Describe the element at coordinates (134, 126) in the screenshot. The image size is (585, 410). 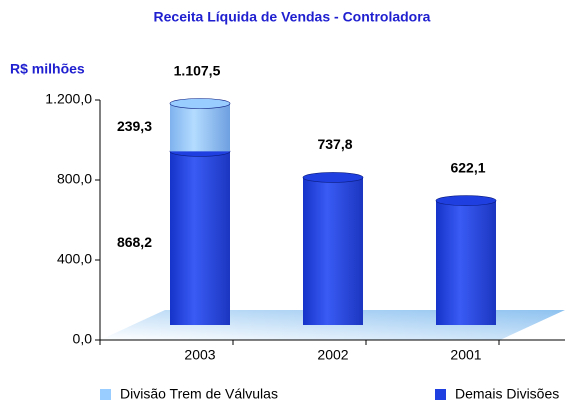
I see `value-label: 239,3` at that location.